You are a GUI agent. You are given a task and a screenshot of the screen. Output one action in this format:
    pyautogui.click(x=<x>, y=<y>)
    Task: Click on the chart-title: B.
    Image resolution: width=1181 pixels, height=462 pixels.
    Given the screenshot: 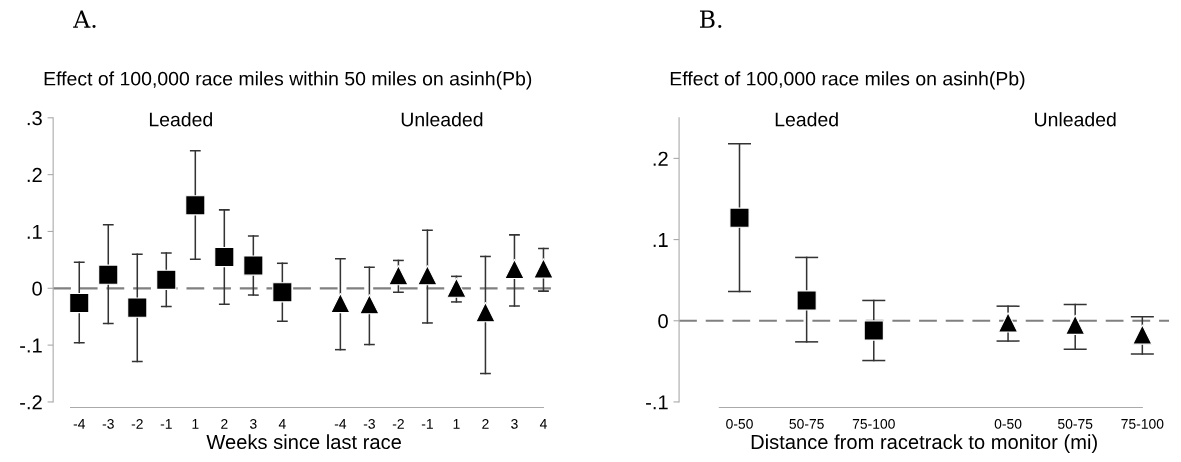 What is the action you would take?
    pyautogui.click(x=710, y=19)
    